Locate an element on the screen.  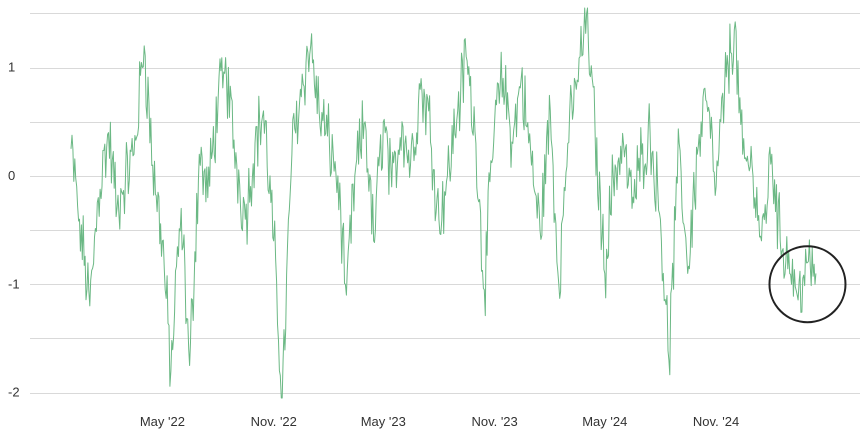
x-tick-label: May '22 is located at coordinates (162, 421).